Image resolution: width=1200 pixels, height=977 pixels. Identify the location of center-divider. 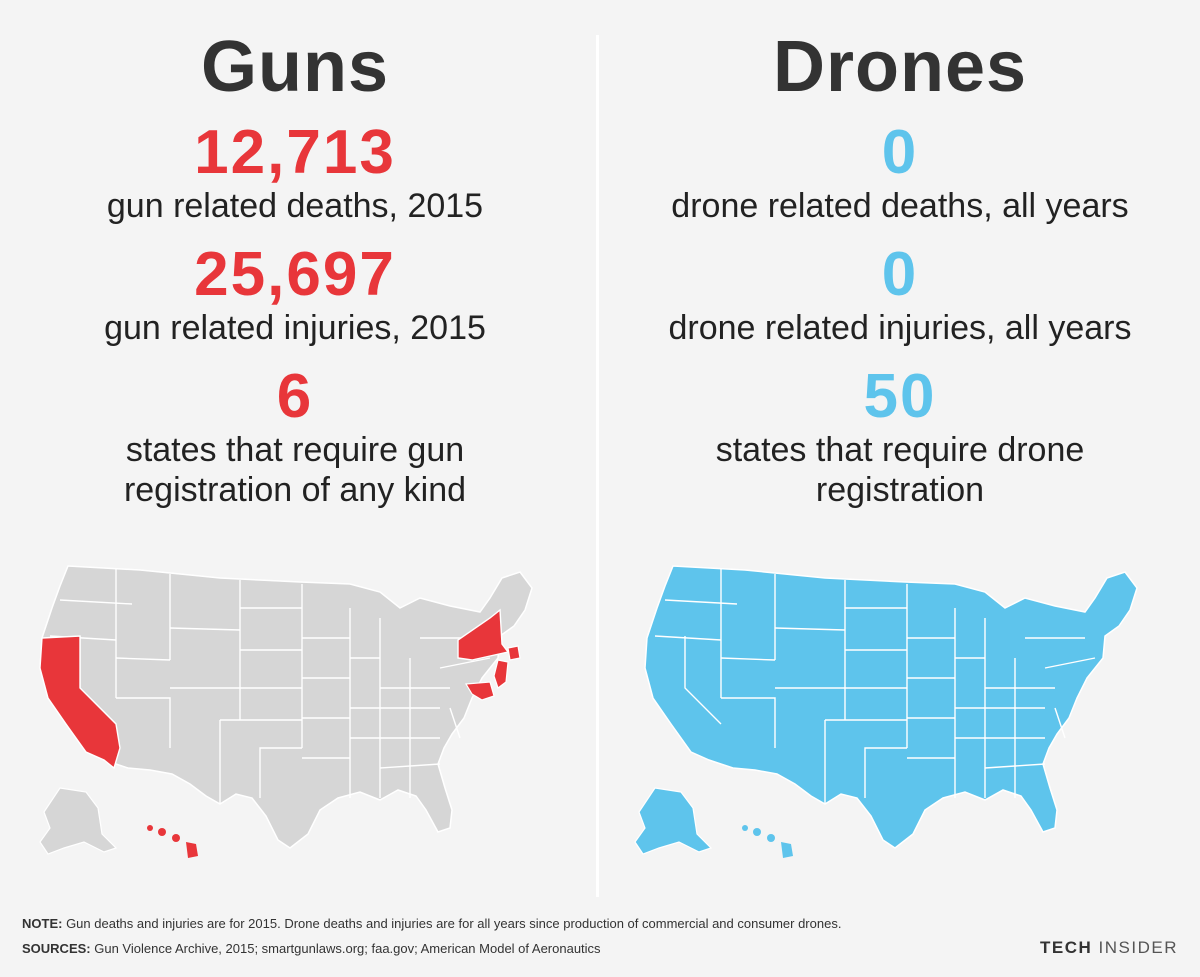
(597, 466).